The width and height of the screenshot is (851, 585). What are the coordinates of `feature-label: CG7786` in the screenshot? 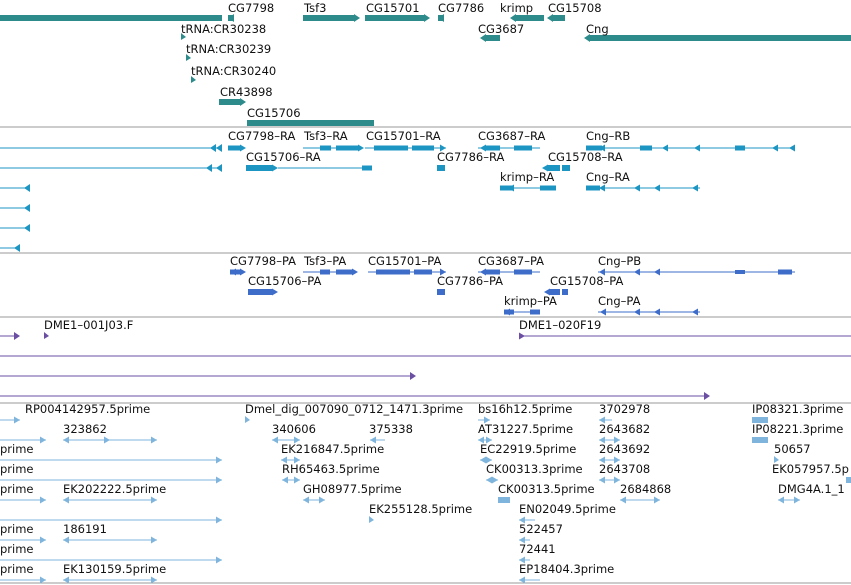 It's located at (461, 8).